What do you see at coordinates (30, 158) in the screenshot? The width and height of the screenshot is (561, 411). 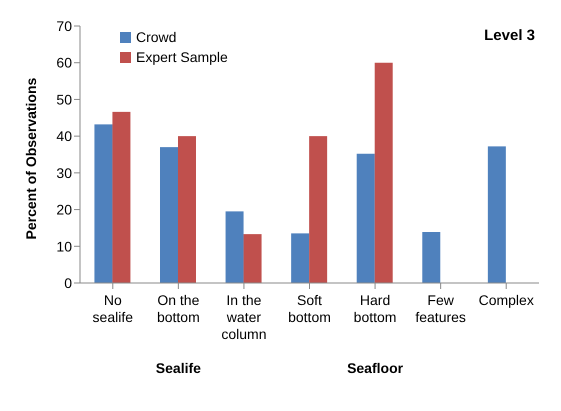 I see `y-axis-title: Percent of Observations` at bounding box center [30, 158].